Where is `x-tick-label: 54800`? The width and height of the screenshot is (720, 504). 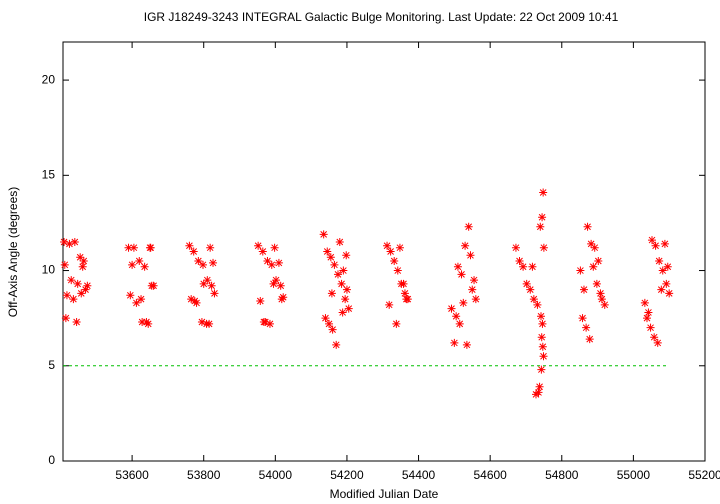 x-tick-label: 54800 is located at coordinates (562, 475).